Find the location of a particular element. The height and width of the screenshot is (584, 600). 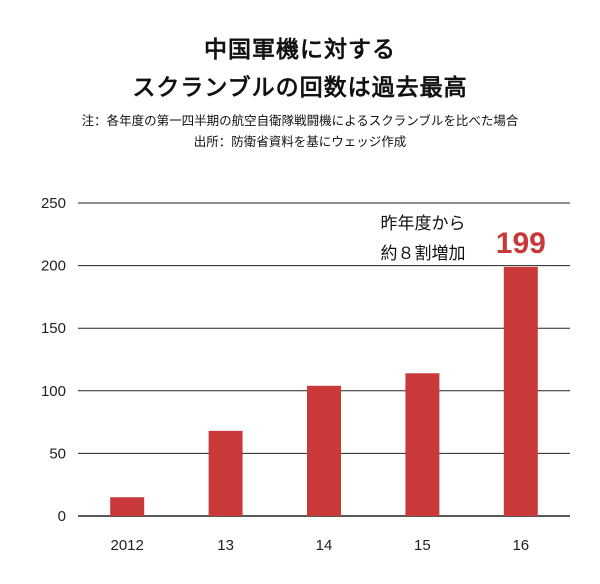

x-tick-label: 16 is located at coordinates (520, 545).